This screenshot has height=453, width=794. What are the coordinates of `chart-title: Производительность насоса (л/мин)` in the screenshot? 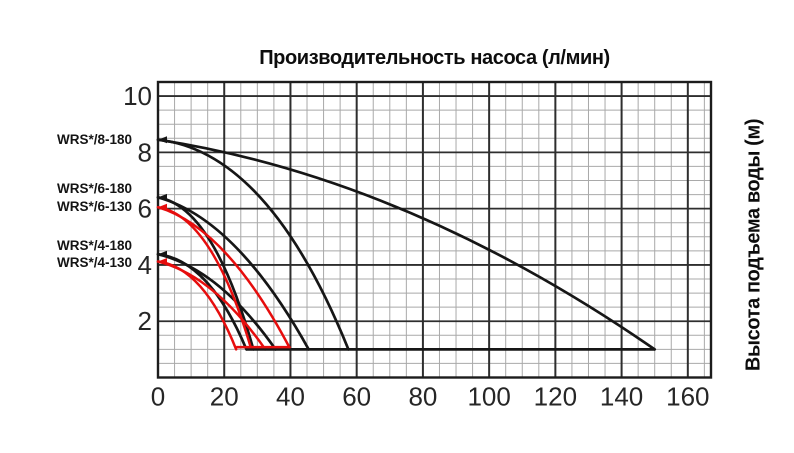 It's located at (434, 58).